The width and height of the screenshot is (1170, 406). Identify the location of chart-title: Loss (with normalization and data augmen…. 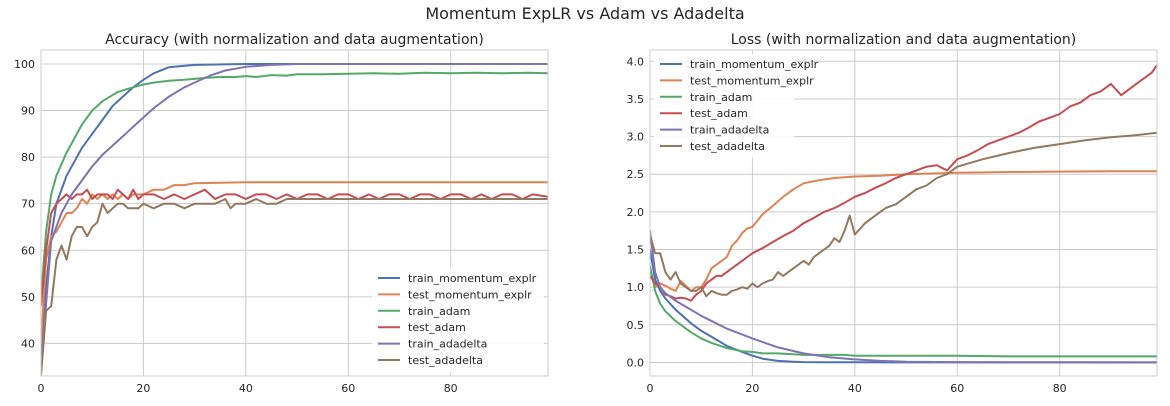
(904, 40).